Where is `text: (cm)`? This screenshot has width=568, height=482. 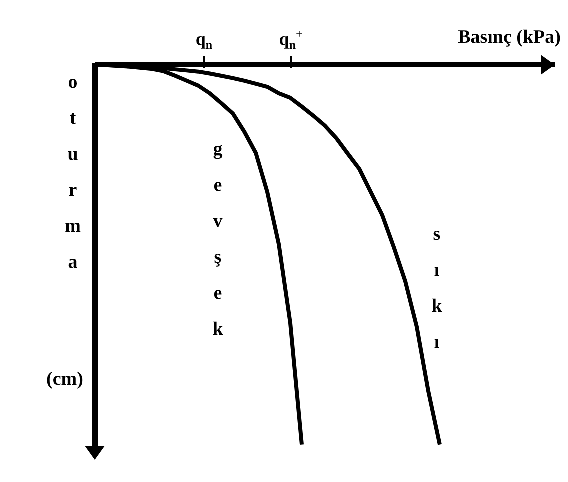
text: (cm) is located at coordinates (65, 379).